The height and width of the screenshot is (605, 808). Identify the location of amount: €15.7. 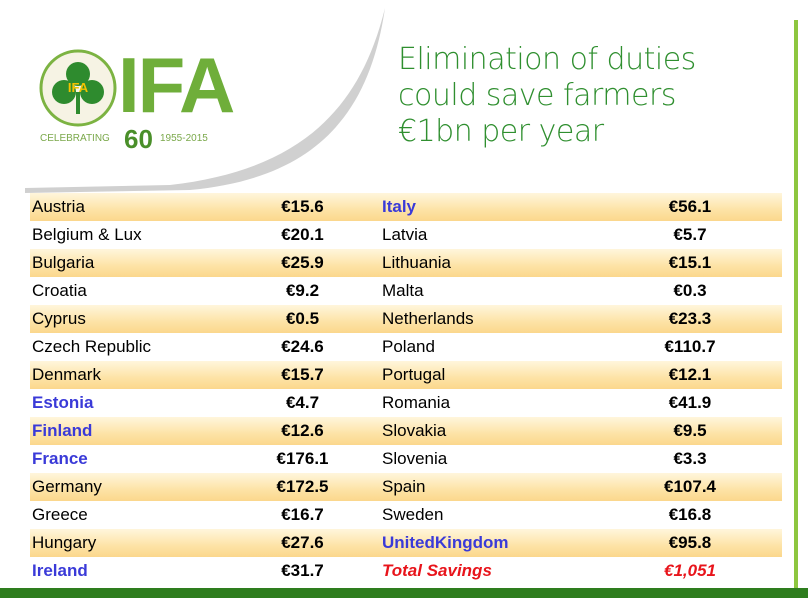
(302, 374).